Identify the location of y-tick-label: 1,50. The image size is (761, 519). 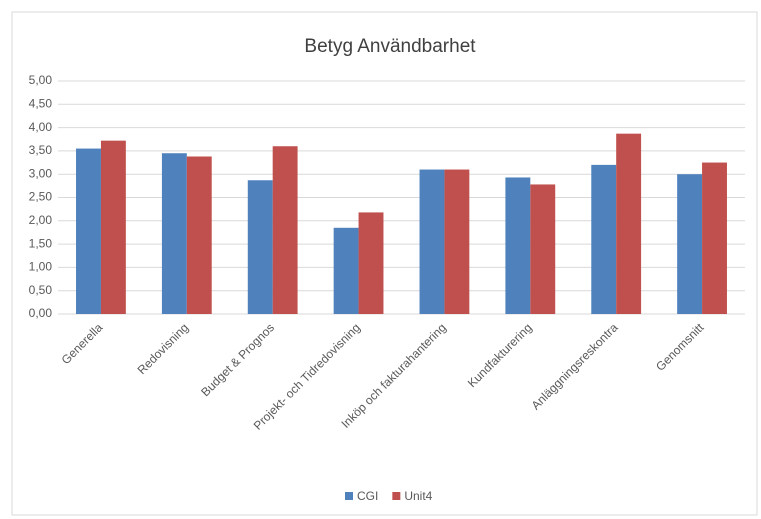
(41, 243).